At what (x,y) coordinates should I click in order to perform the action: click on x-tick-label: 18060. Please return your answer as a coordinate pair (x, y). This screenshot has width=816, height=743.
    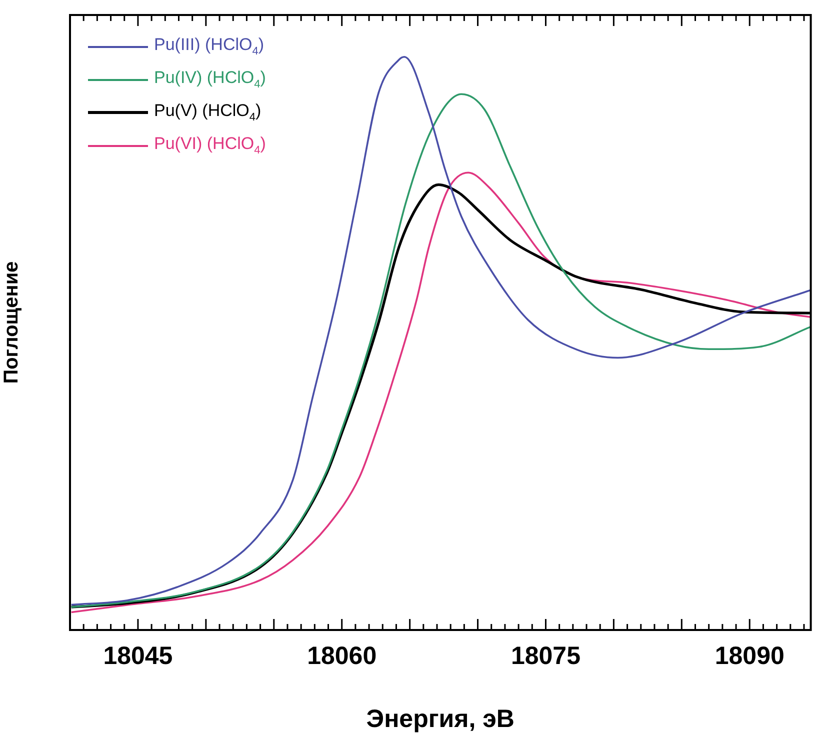
    Looking at the image, I should click on (342, 656).